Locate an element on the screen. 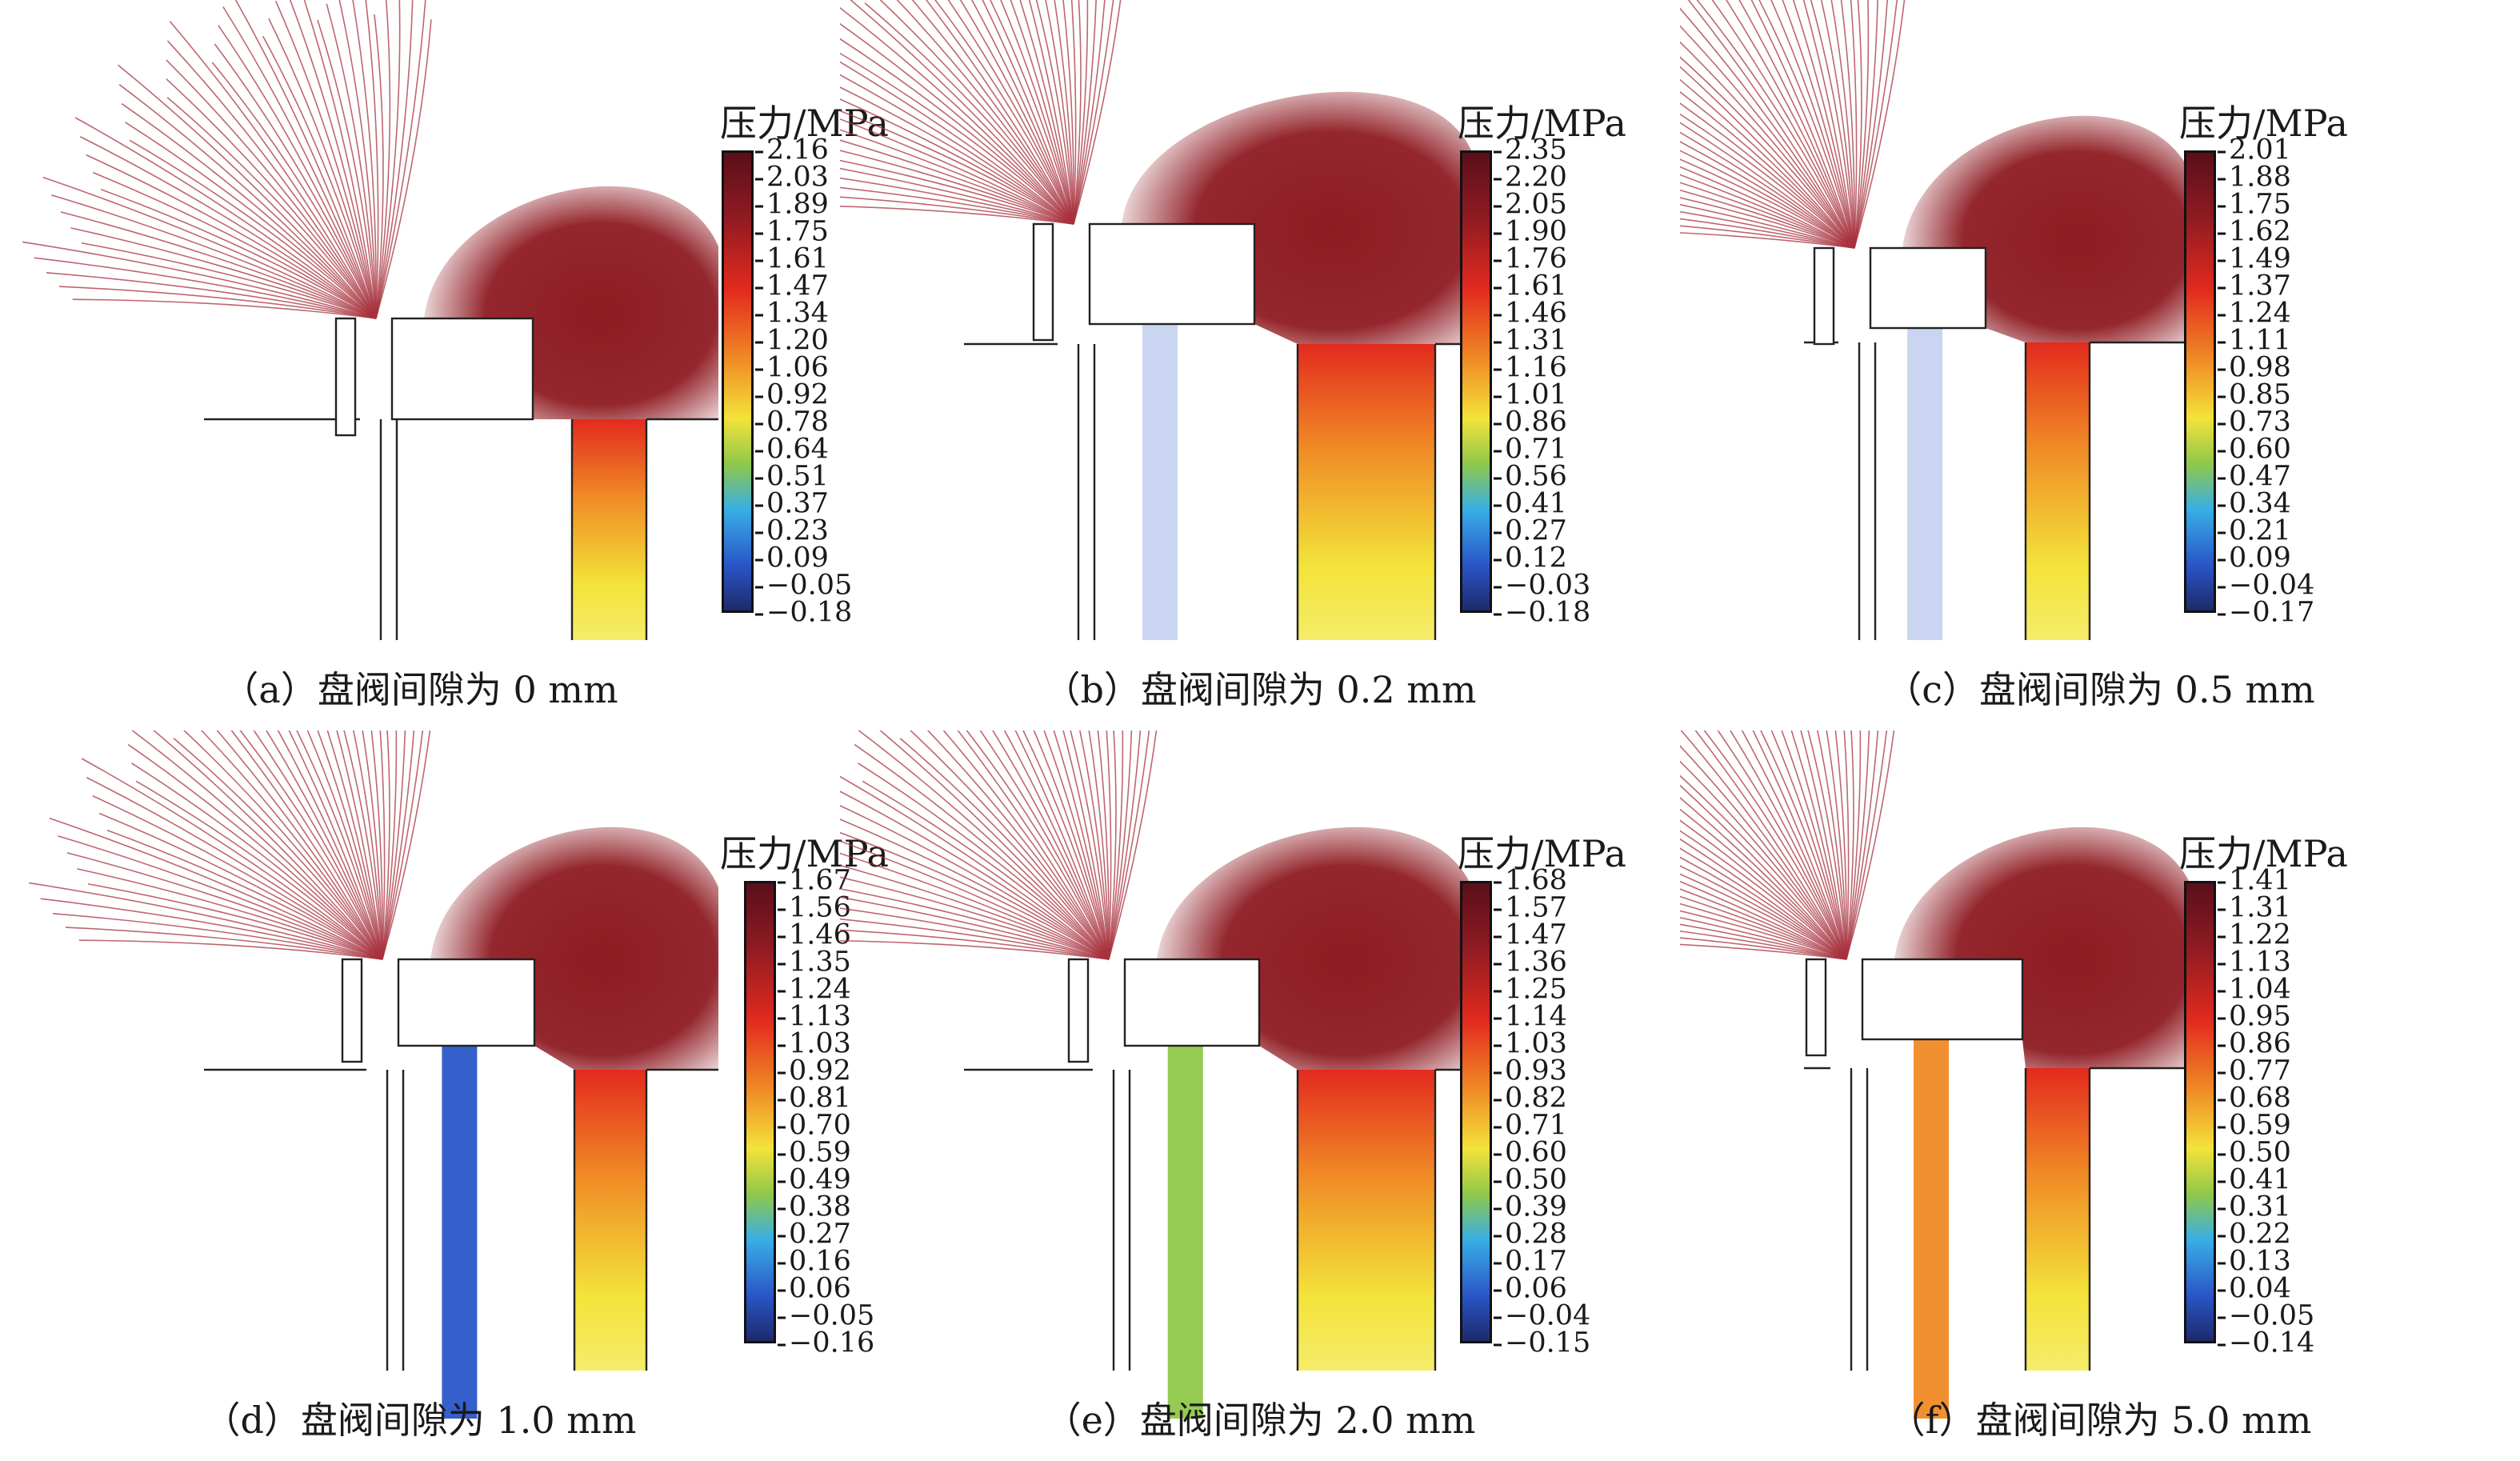 This screenshot has height=1461, width=2520. colorbar-tick-label: 1.68 is located at coordinates (1530, 880).